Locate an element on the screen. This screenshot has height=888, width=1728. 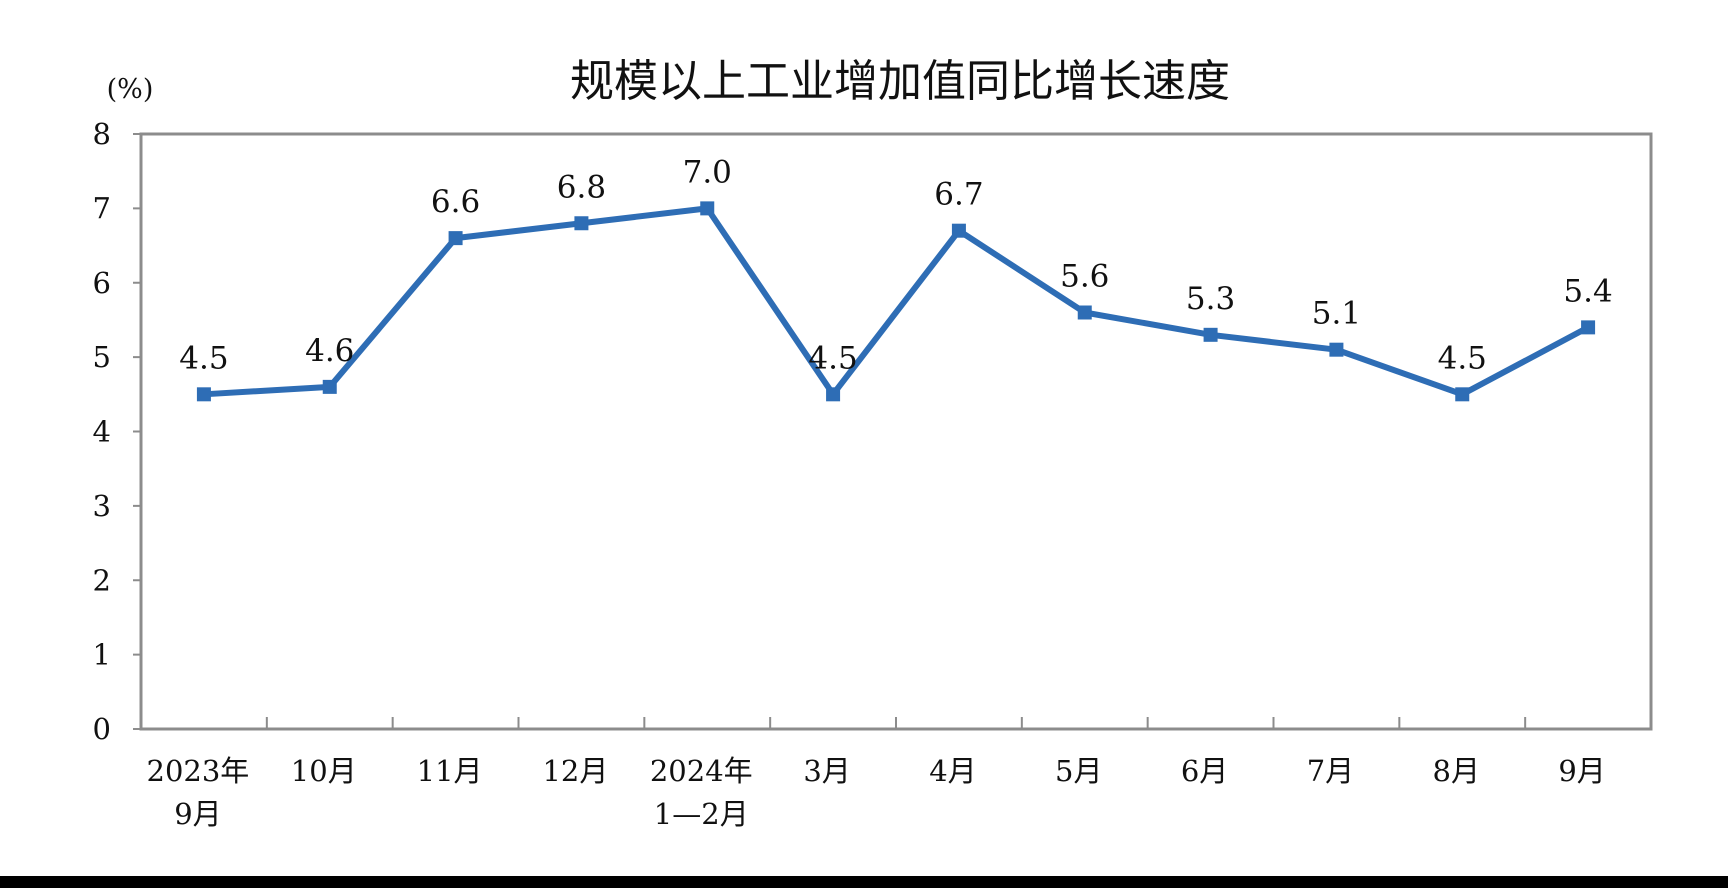
y-axis: 0 1 2 3 4 5 6 7 8 is located at coordinates (117, 431).